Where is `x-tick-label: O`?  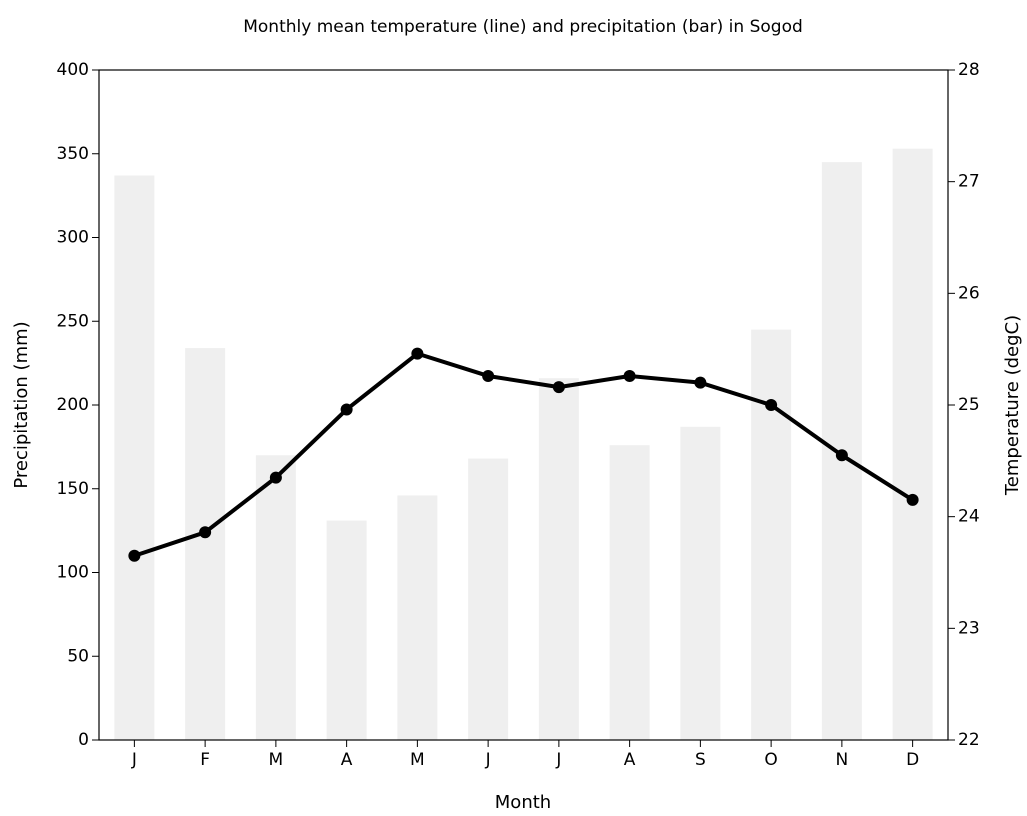 x-tick-label: O is located at coordinates (770, 760).